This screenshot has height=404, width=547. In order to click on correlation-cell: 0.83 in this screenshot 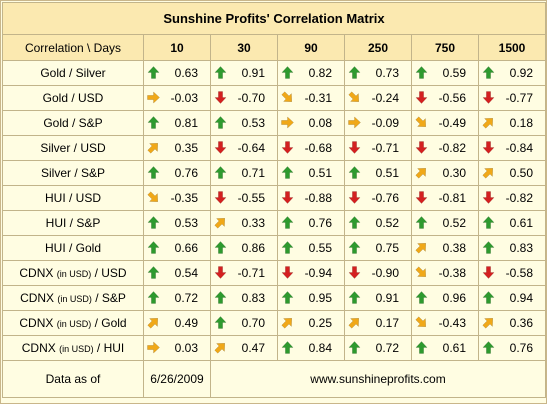, I will do `click(512, 248)`.